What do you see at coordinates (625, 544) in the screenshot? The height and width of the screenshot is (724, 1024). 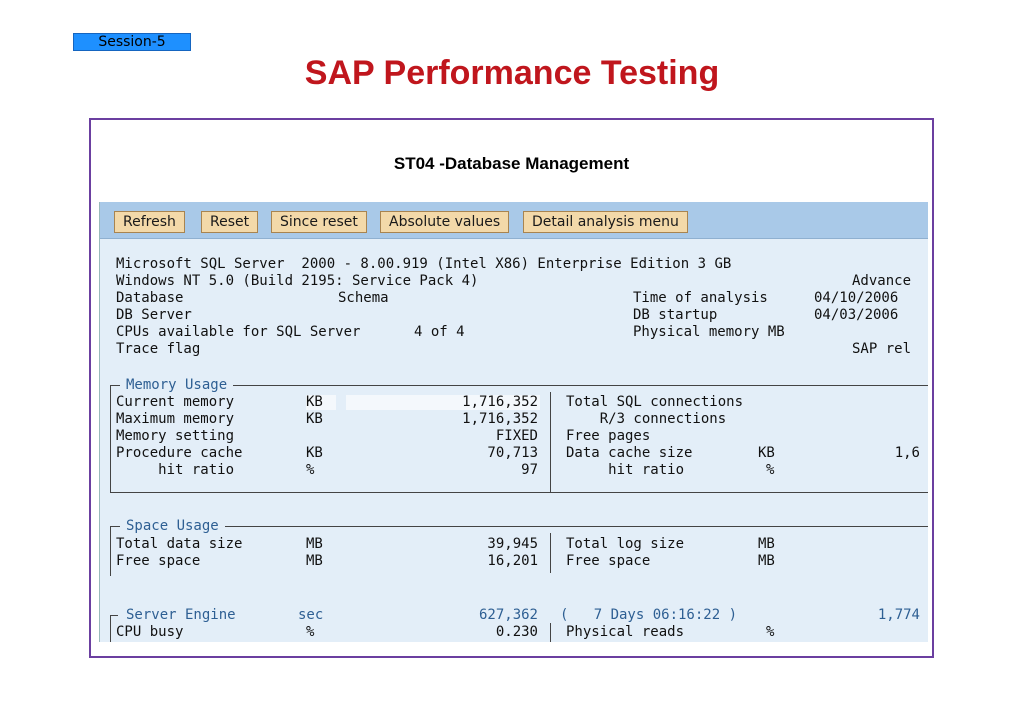 I see `space-right-label: Total log size` at bounding box center [625, 544].